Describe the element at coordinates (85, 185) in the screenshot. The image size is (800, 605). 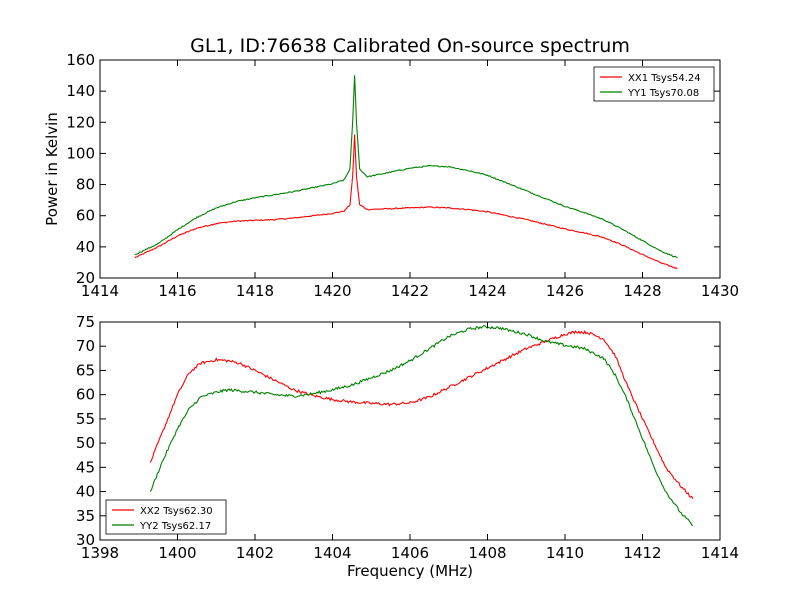
I see `top-y-tick-label: 80` at that location.